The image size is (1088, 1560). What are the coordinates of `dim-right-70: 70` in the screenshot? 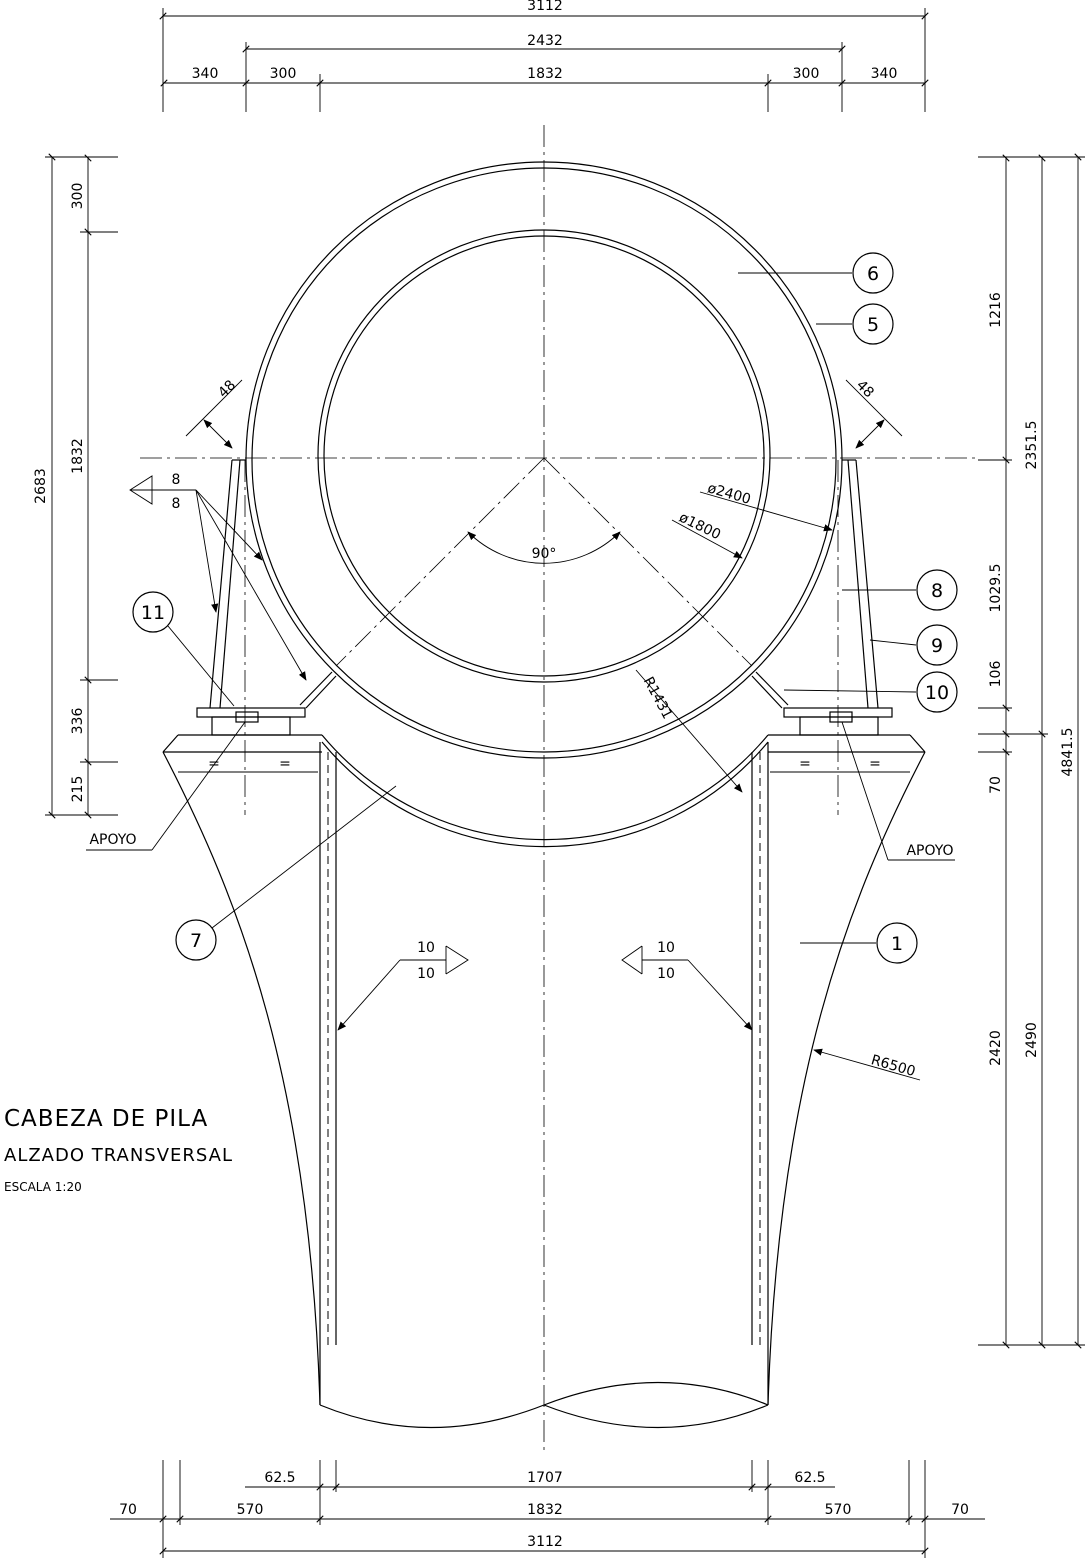 It's located at (996, 785).